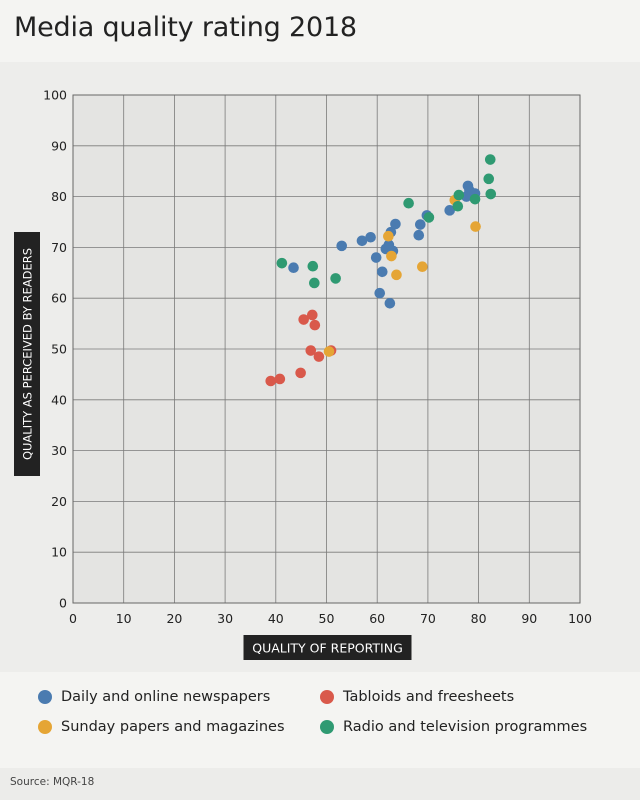  I want to click on legend-label: Tabloids and freesheets, so click(429, 697).